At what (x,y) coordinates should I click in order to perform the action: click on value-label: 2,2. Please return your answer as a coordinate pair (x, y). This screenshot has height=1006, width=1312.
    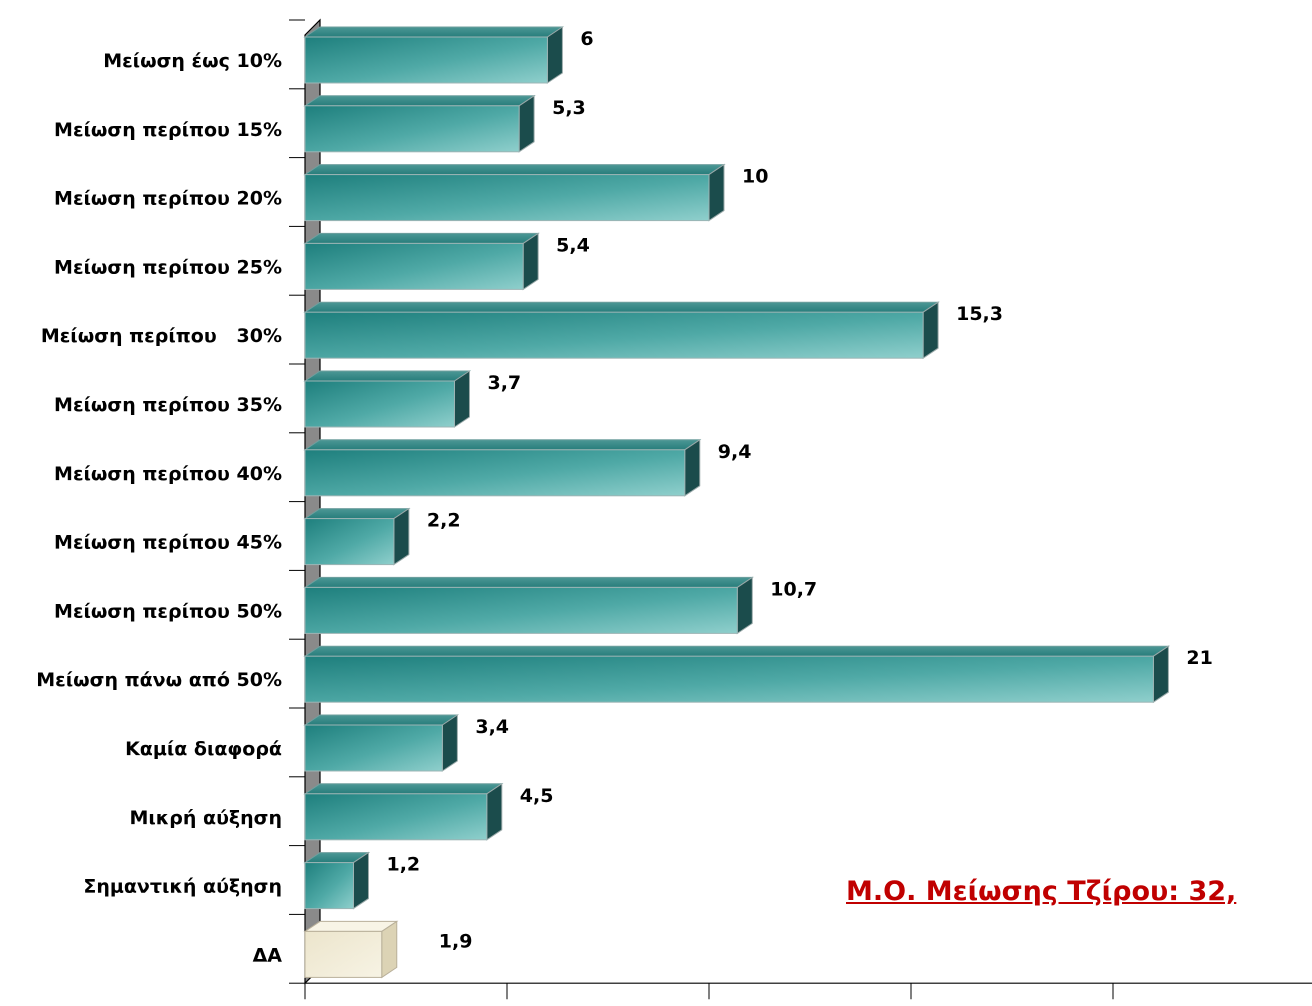
    Looking at the image, I should click on (444, 521).